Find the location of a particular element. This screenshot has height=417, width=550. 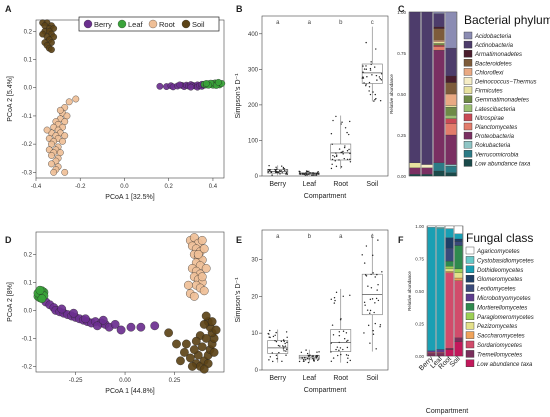

x-tick-label: Soil is located at coordinates (456, 362).